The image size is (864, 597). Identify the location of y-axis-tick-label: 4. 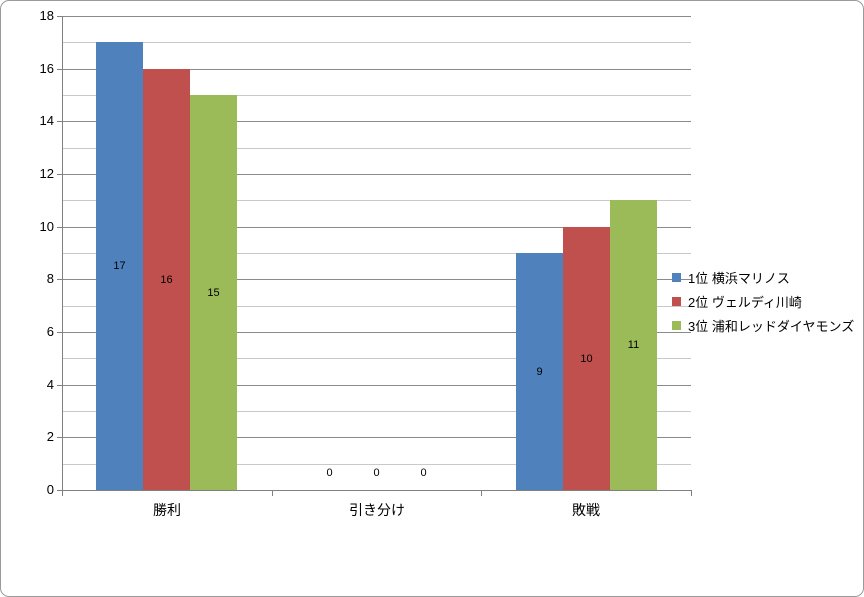
(50, 384).